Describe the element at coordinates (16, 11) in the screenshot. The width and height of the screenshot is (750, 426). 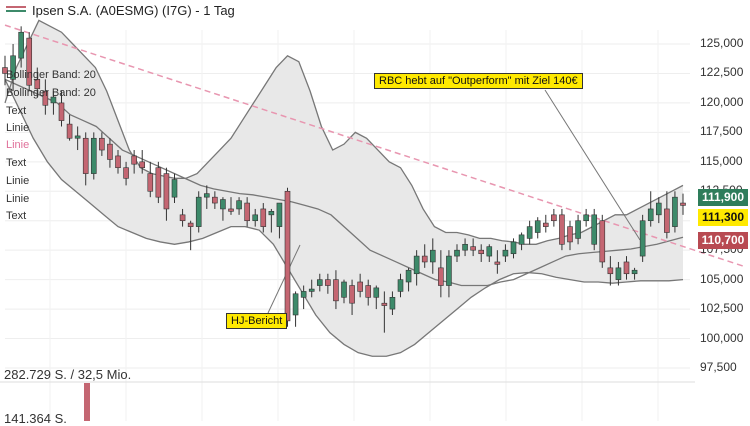
I see `chart-type-icon` at that location.